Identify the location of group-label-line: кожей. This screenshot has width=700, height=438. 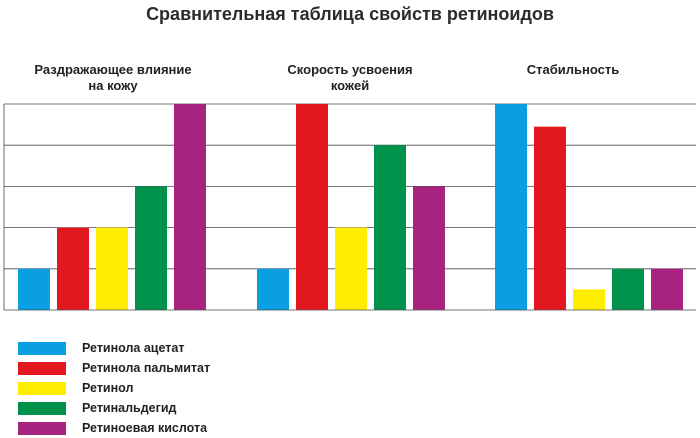
(350, 85).